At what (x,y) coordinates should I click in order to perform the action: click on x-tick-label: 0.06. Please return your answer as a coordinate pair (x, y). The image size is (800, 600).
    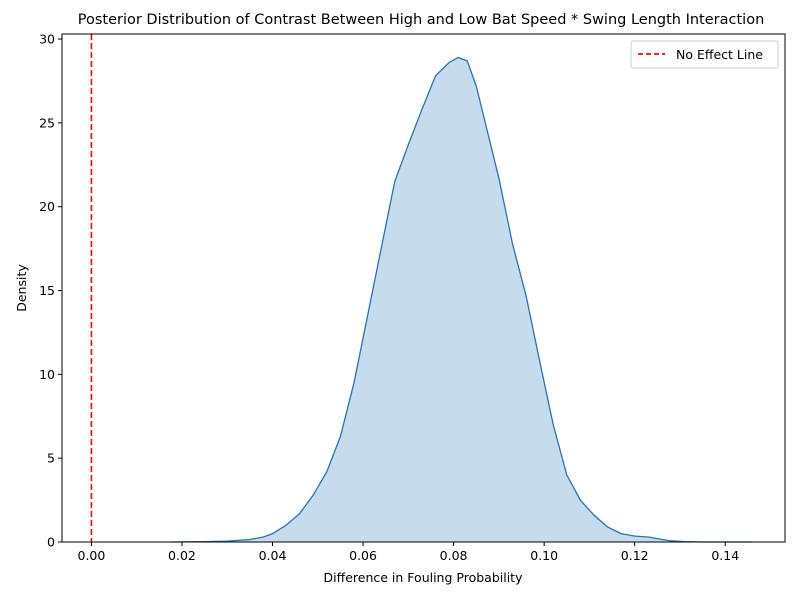
    Looking at the image, I should click on (363, 555).